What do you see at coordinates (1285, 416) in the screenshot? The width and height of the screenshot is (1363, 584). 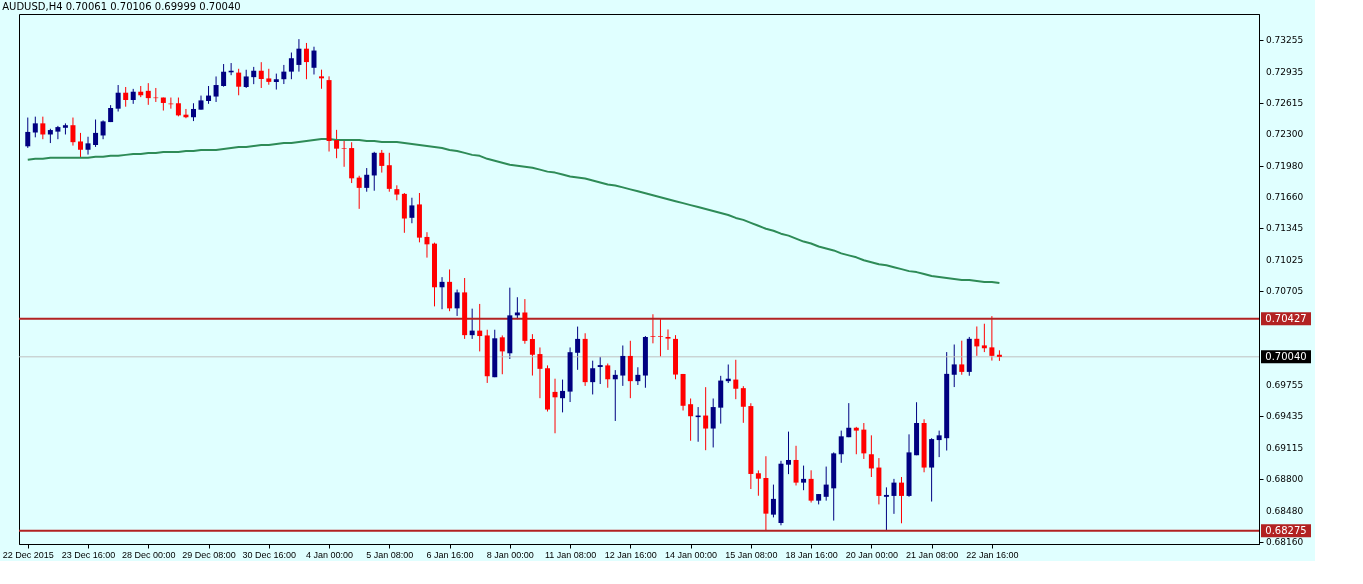 I see `y-tick-label: 0.69435` at bounding box center [1285, 416].